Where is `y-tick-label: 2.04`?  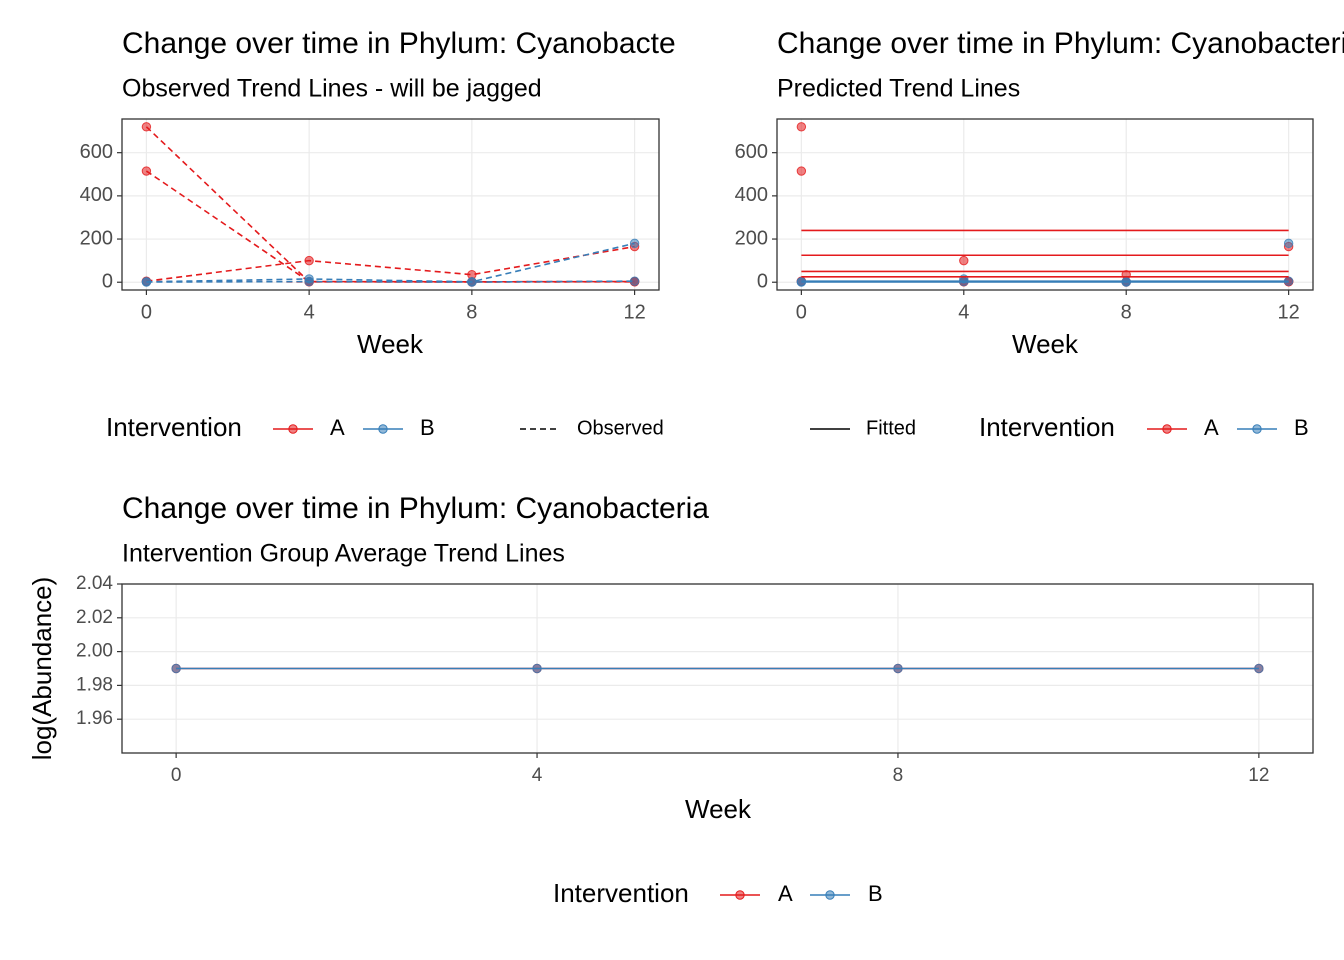
y-tick-label: 2.04 is located at coordinates (94, 583).